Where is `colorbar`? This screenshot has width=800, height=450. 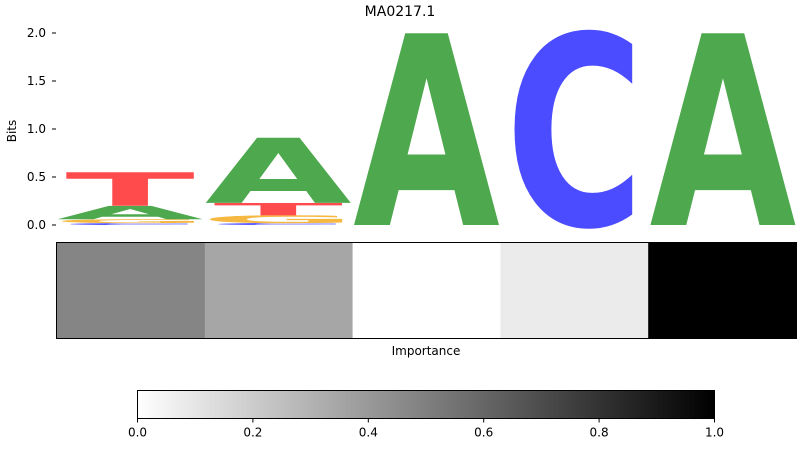
colorbar is located at coordinates (426, 404).